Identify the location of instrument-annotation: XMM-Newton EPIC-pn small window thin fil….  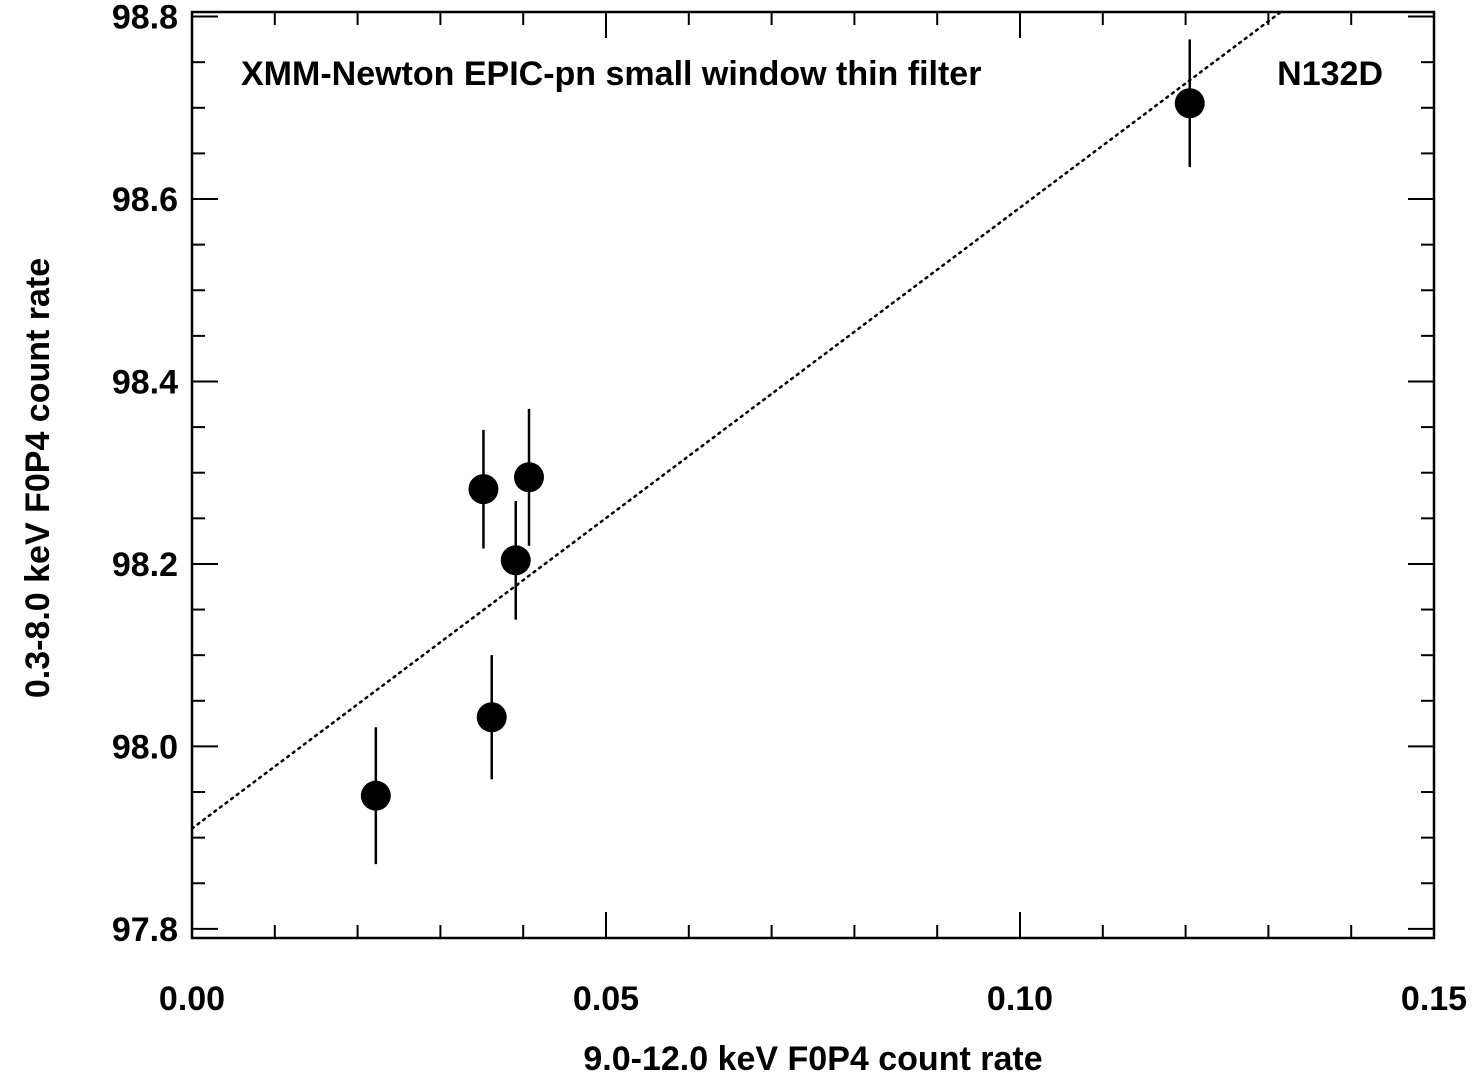
(611, 74).